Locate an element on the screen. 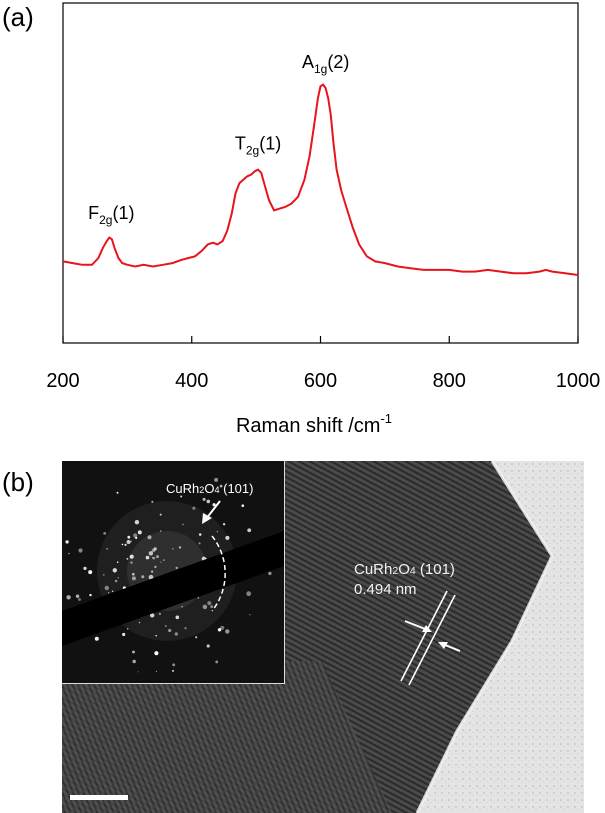 This screenshot has width=605, height=813. x-axis-tick-labels: 200 400 600 800 1000 is located at coordinates (323, 381).